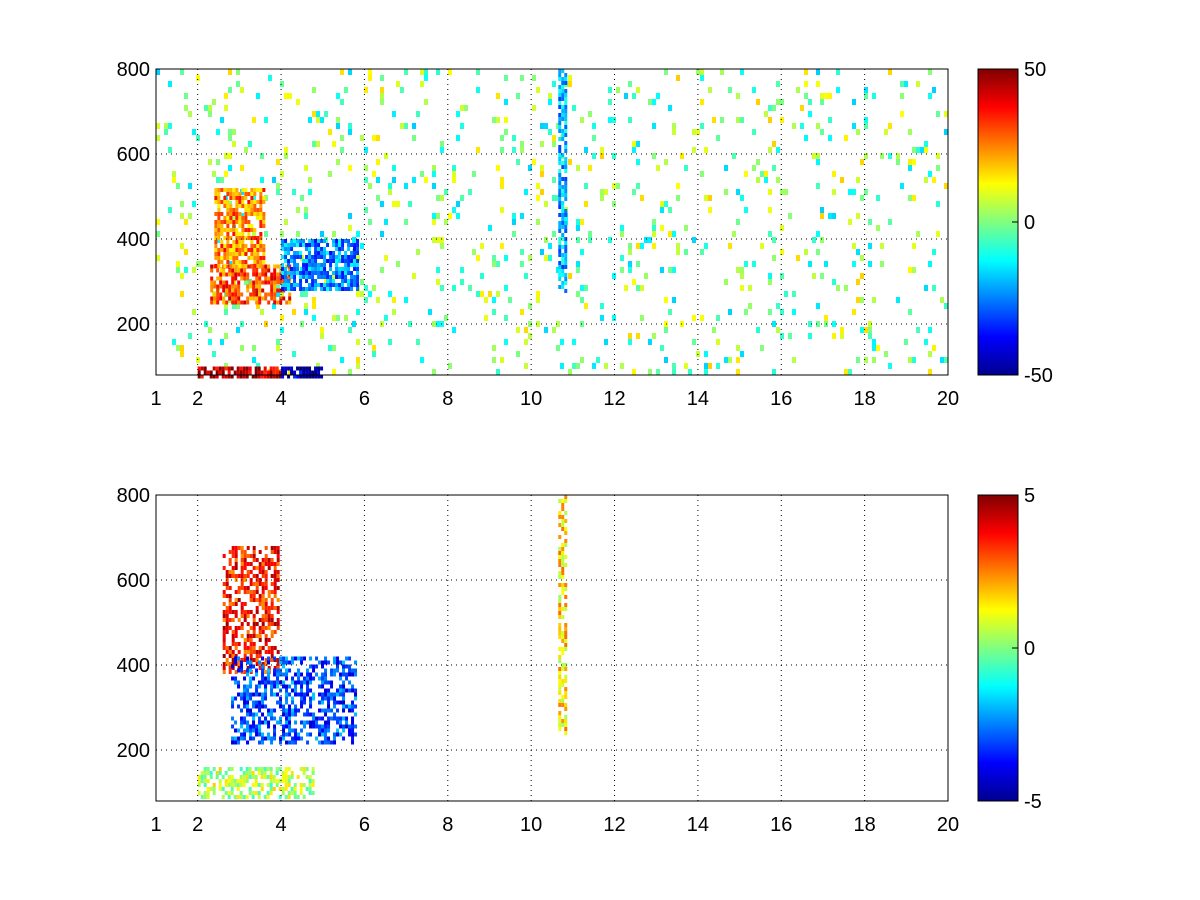  Describe the element at coordinates (133, 325) in the screenshot. I see `y-tick-label: 200` at that location.